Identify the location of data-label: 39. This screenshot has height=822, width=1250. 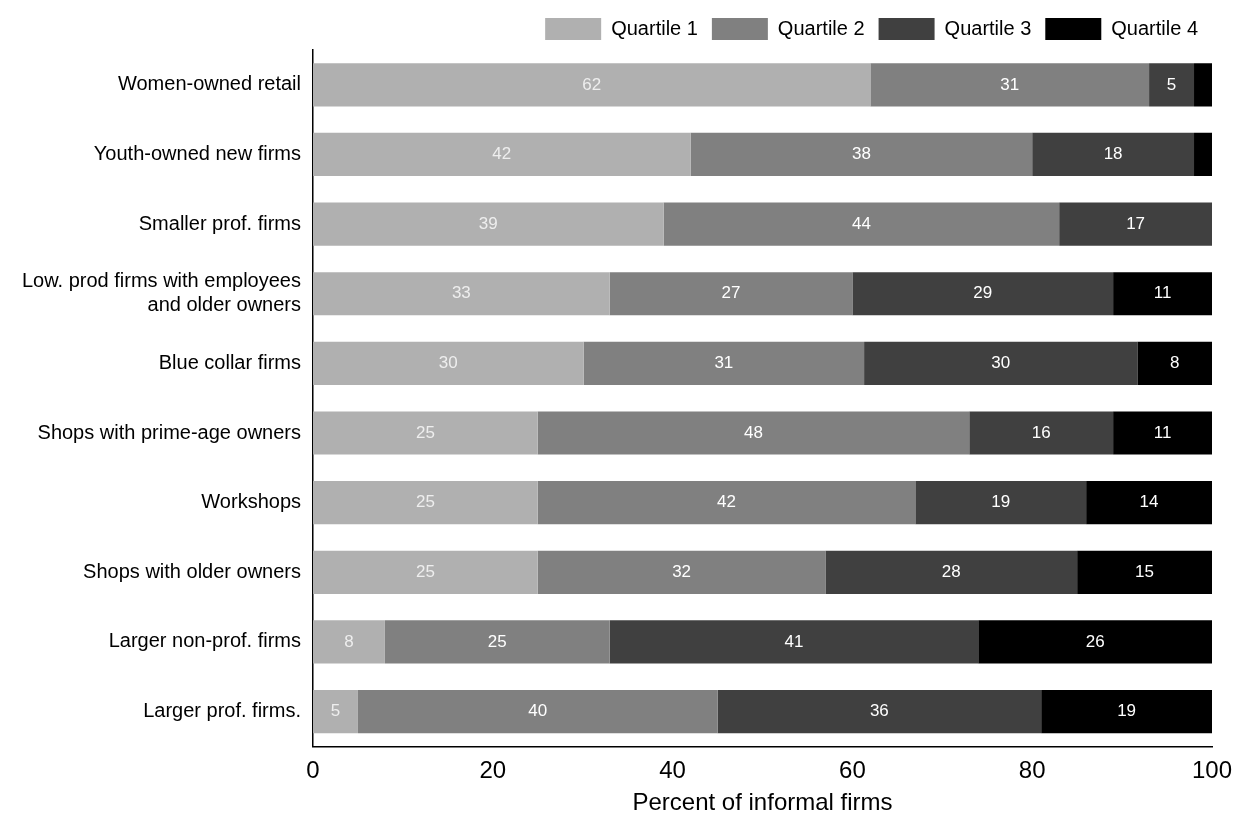
(488, 223).